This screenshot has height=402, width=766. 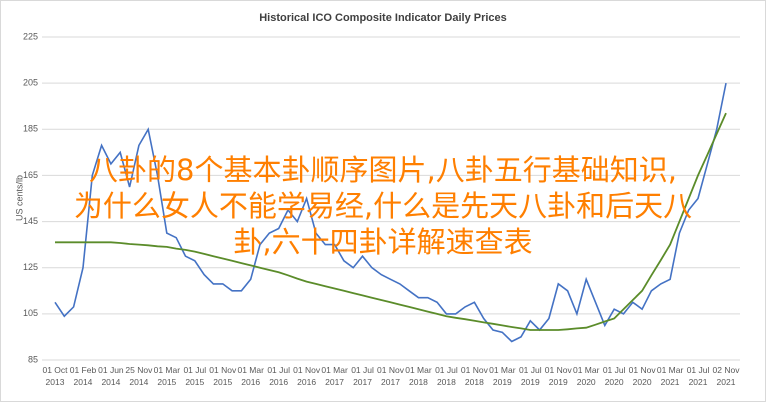 I want to click on x-tick-label: 01 Jul 2016, so click(x=278, y=376).